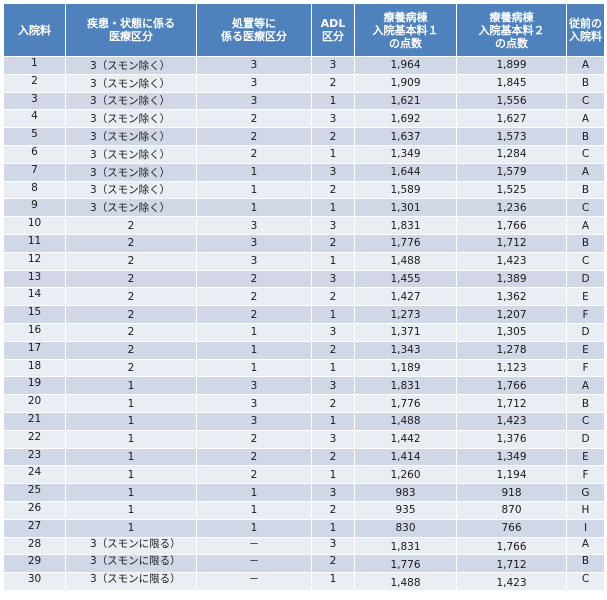  What do you see at coordinates (511, 528) in the screenshot?
I see `cell-fee2-points: 766` at bounding box center [511, 528].